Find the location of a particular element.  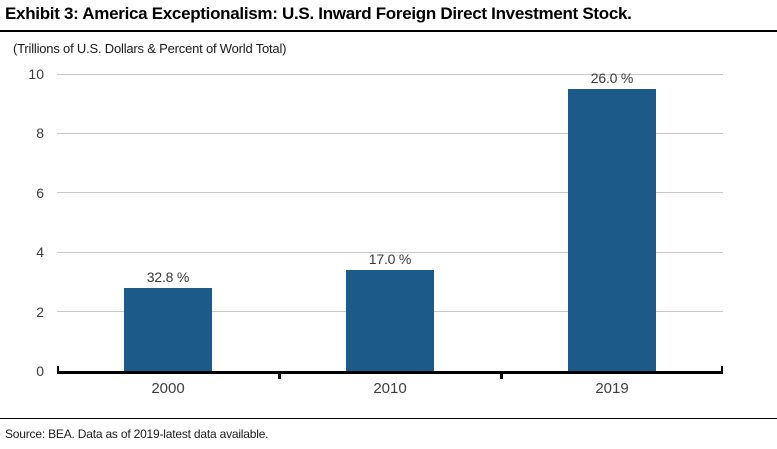

footer-divider is located at coordinates (388, 418).